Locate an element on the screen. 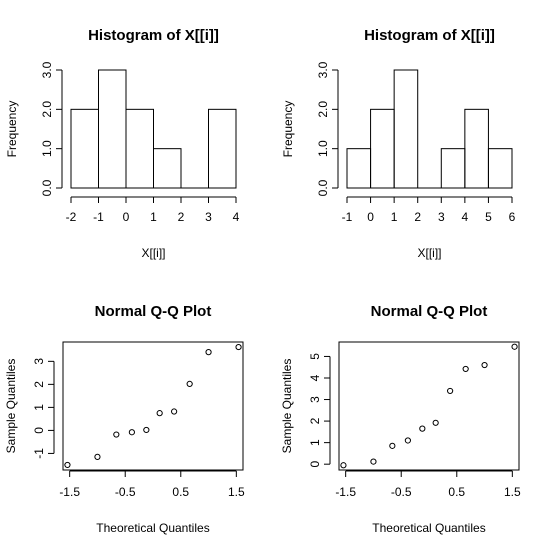  x-axis: -1 0 1 2 3 4 5 6 is located at coordinates (429, 210).